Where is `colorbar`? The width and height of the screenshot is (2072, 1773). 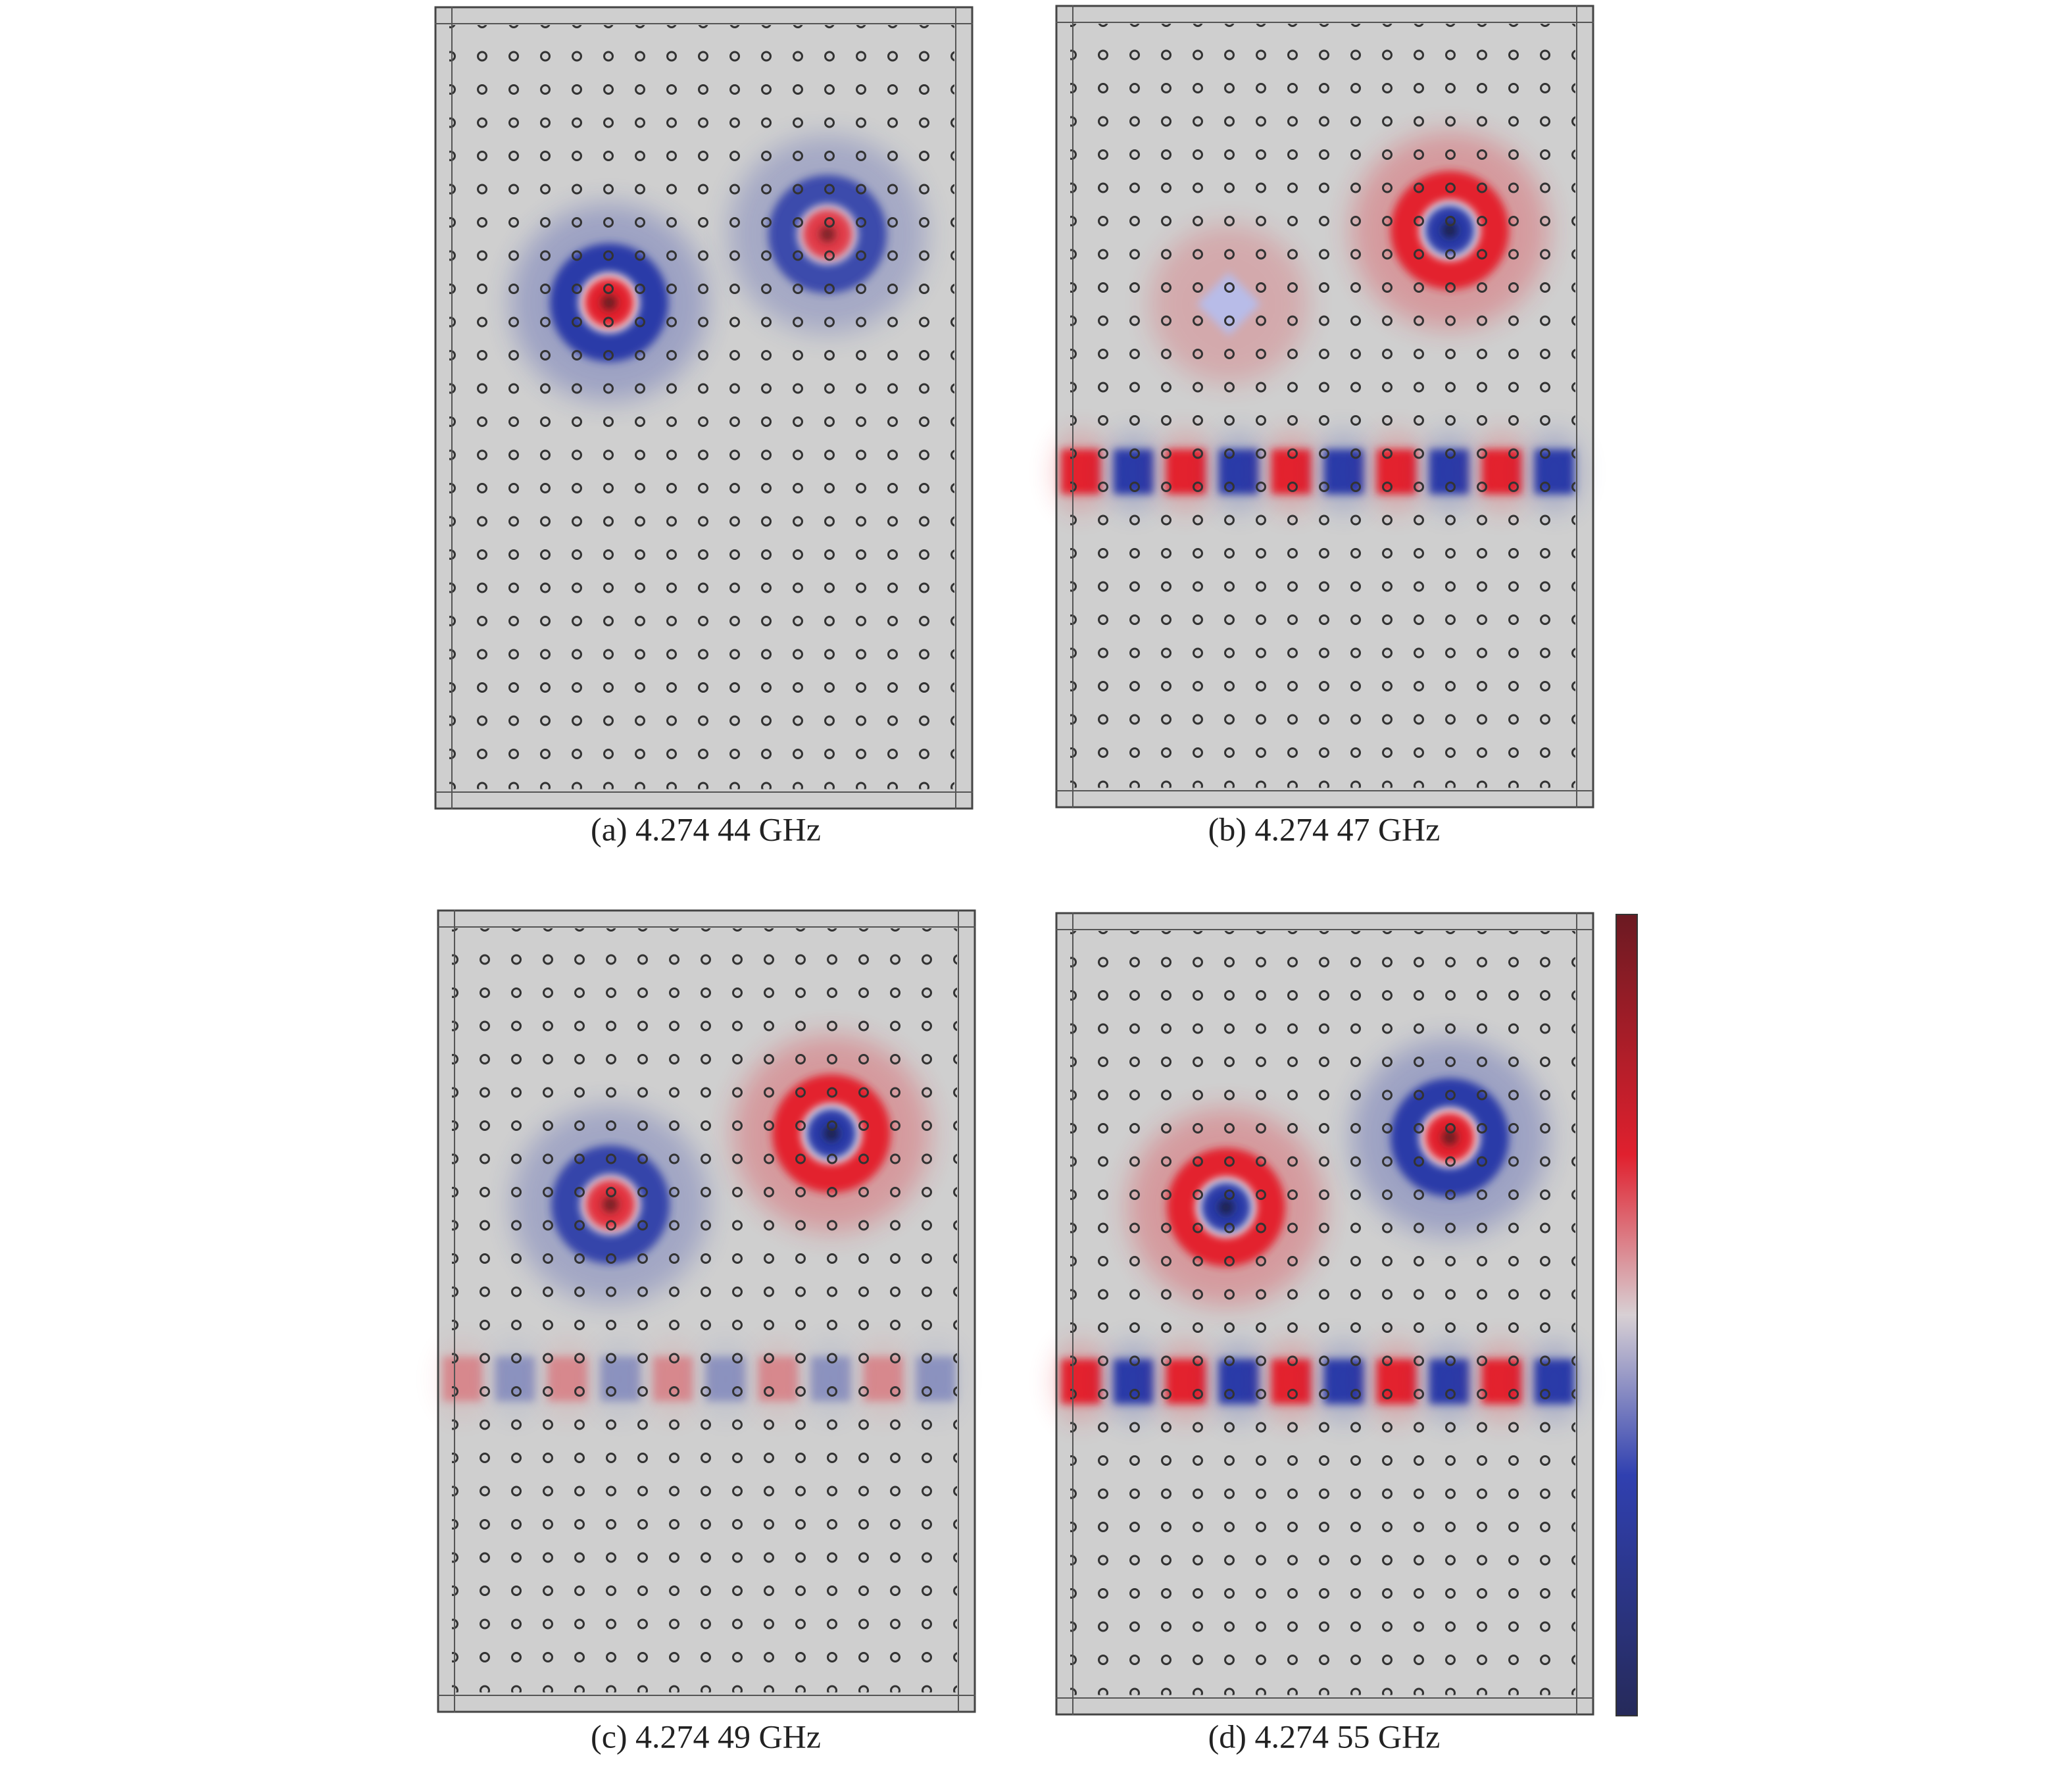 colorbar is located at coordinates (1627, 1315).